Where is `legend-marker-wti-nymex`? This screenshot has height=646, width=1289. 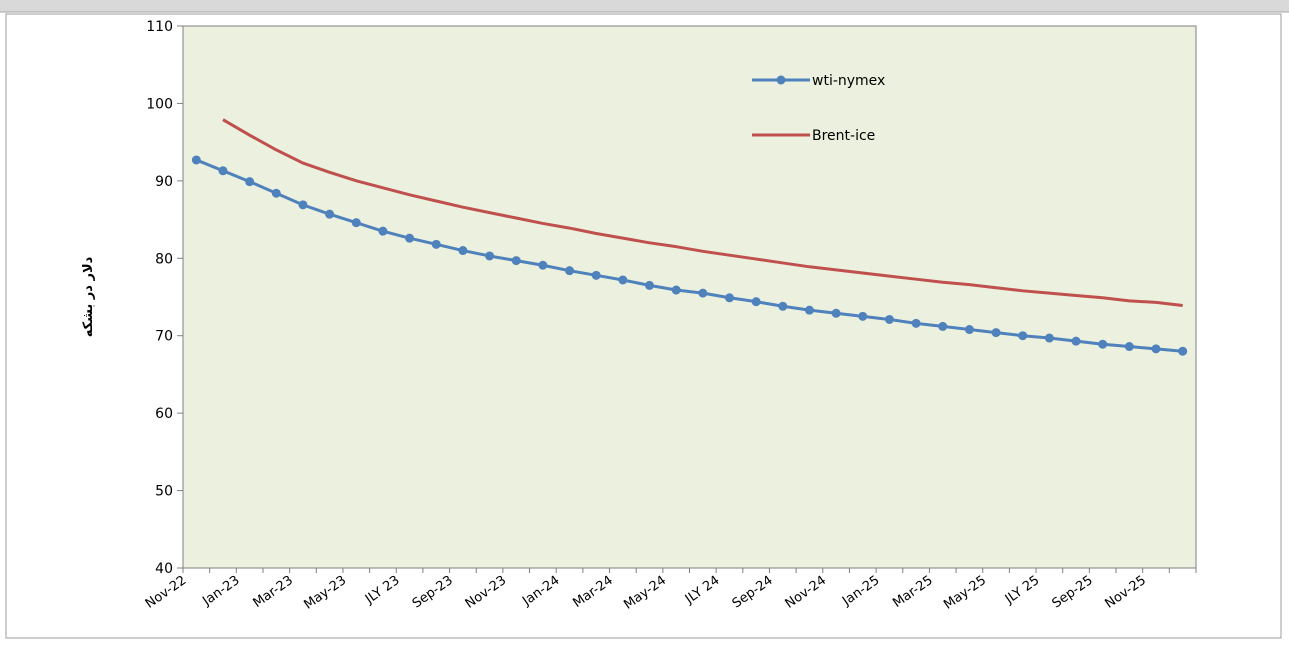 legend-marker-wti-nymex is located at coordinates (781, 80).